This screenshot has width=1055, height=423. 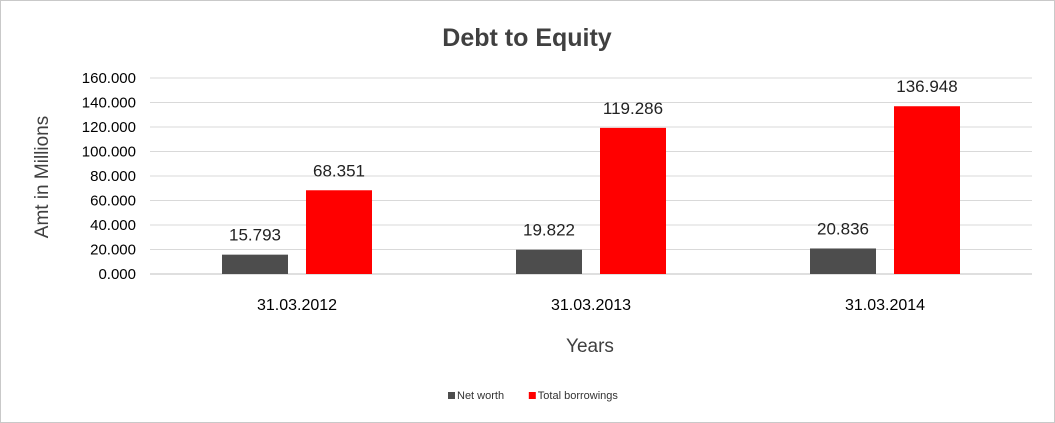 What do you see at coordinates (42, 177) in the screenshot?
I see `y-axis-title: Amt in Millions` at bounding box center [42, 177].